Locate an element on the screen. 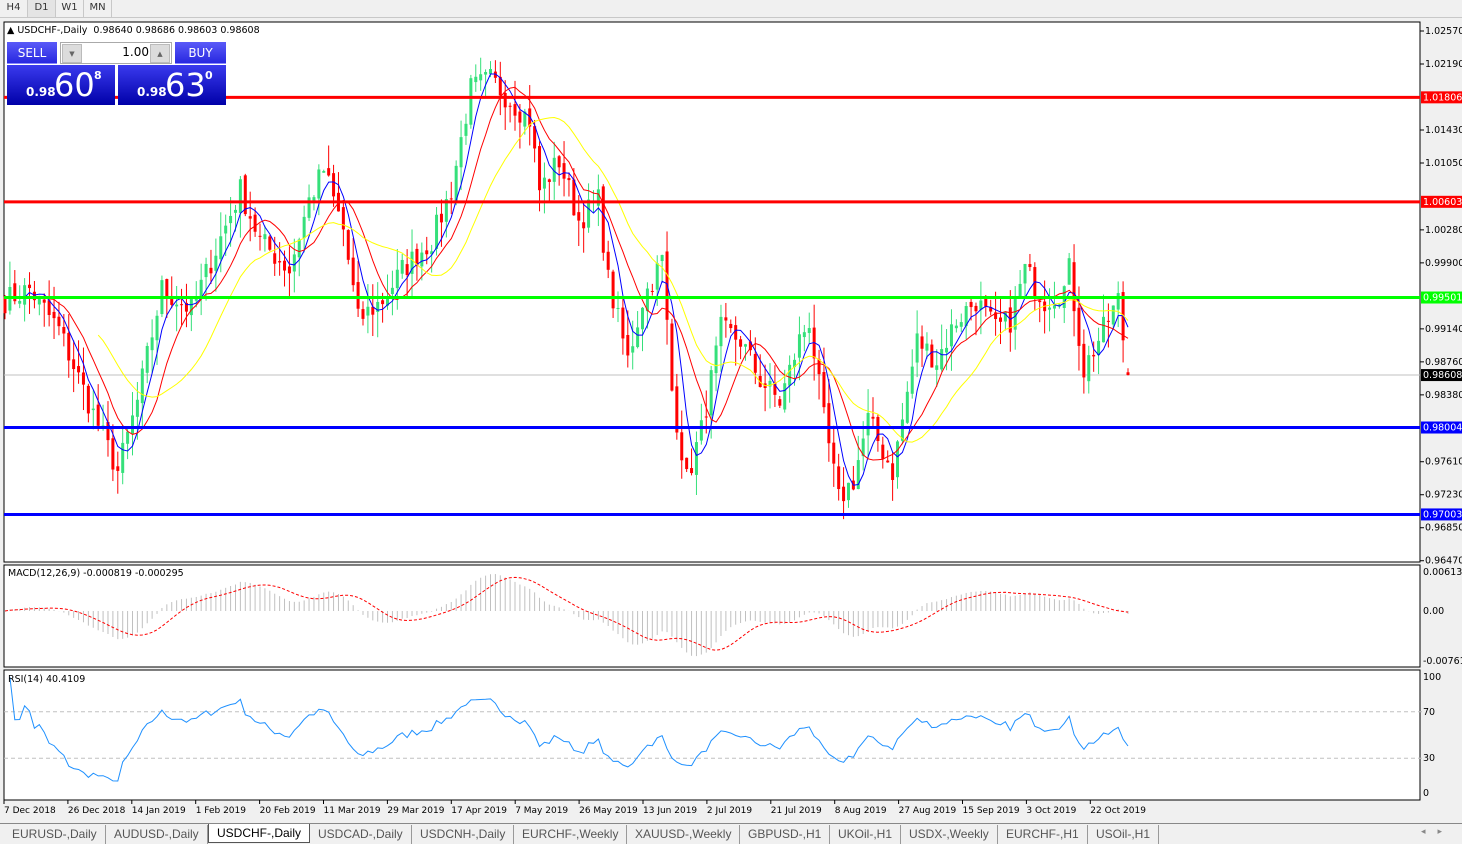 This screenshot has height=844, width=1462. lot-size-stepper: ▼ ▲ is located at coordinates (116, 53).